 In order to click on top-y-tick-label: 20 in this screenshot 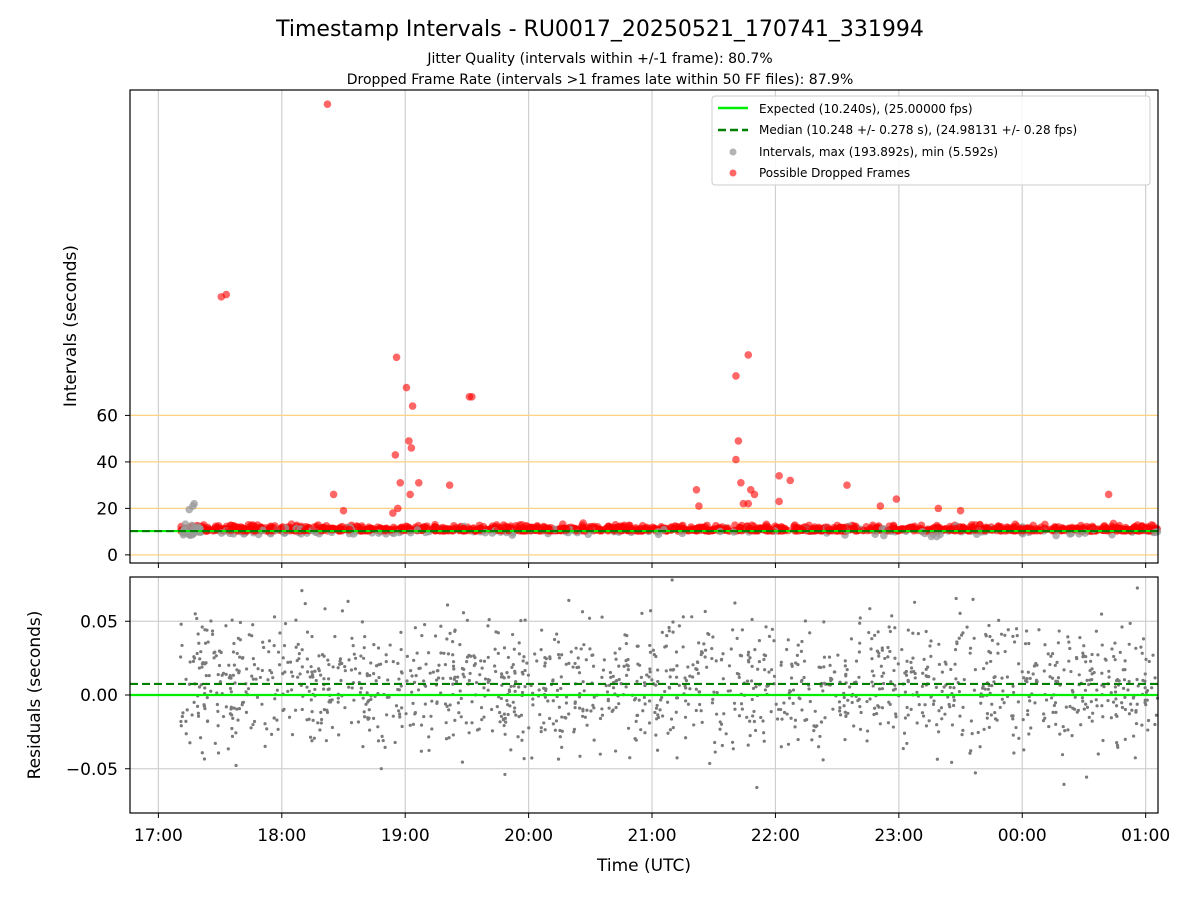, I will do `click(107, 509)`.